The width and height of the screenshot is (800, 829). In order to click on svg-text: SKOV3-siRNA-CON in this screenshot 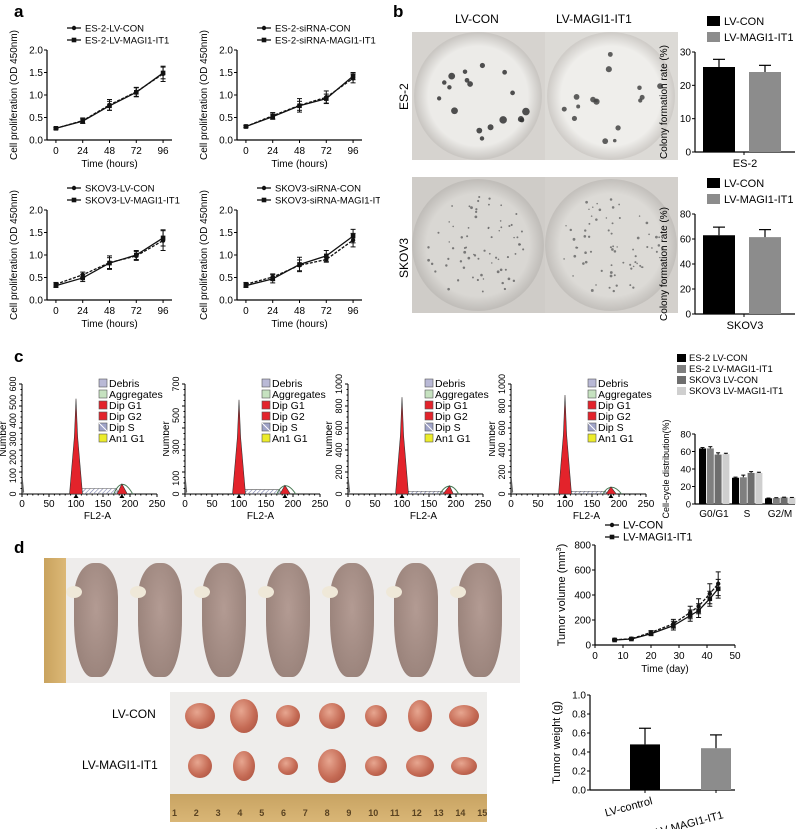, I will do `click(318, 189)`.